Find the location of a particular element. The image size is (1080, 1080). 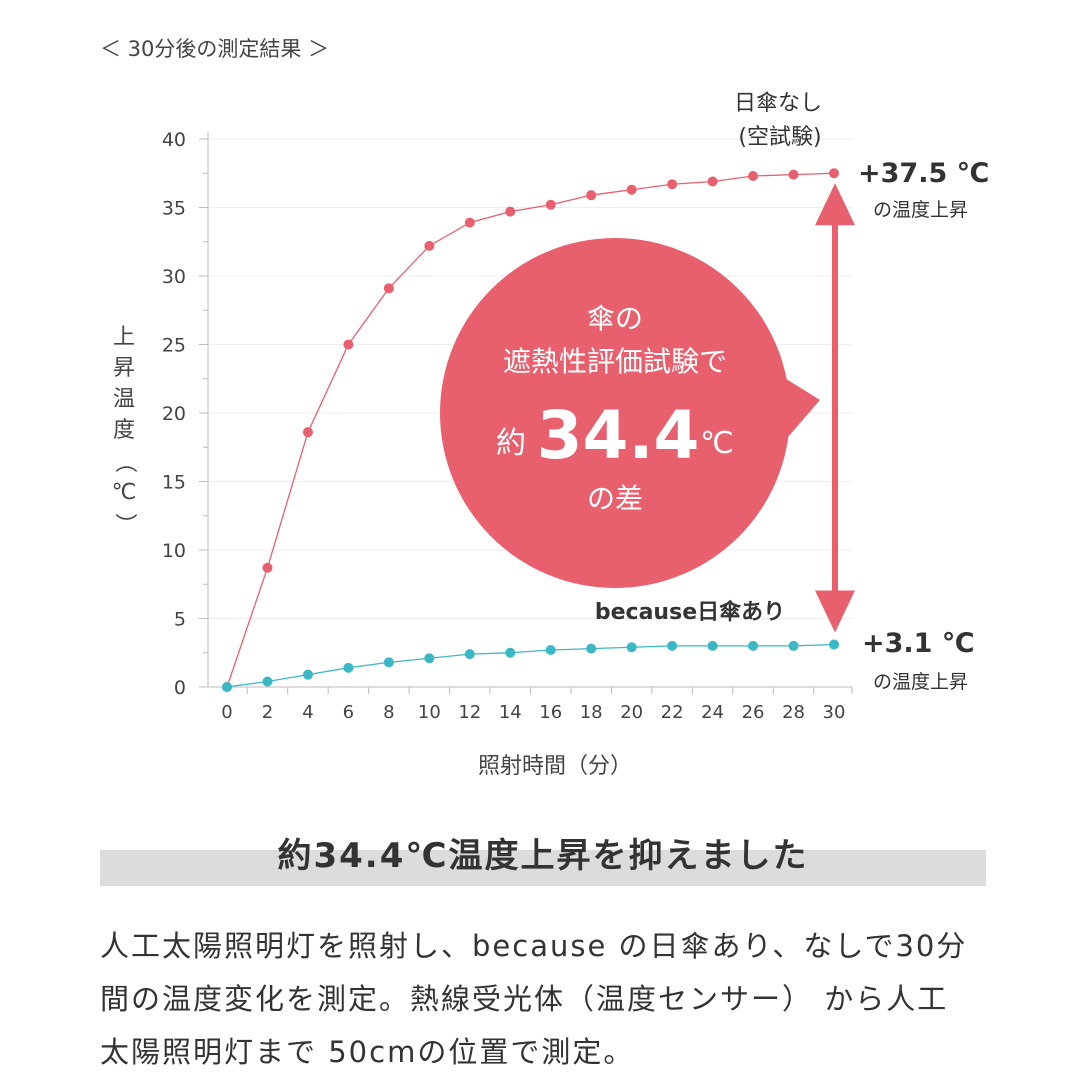

x-tick-label: 8 is located at coordinates (388, 712).